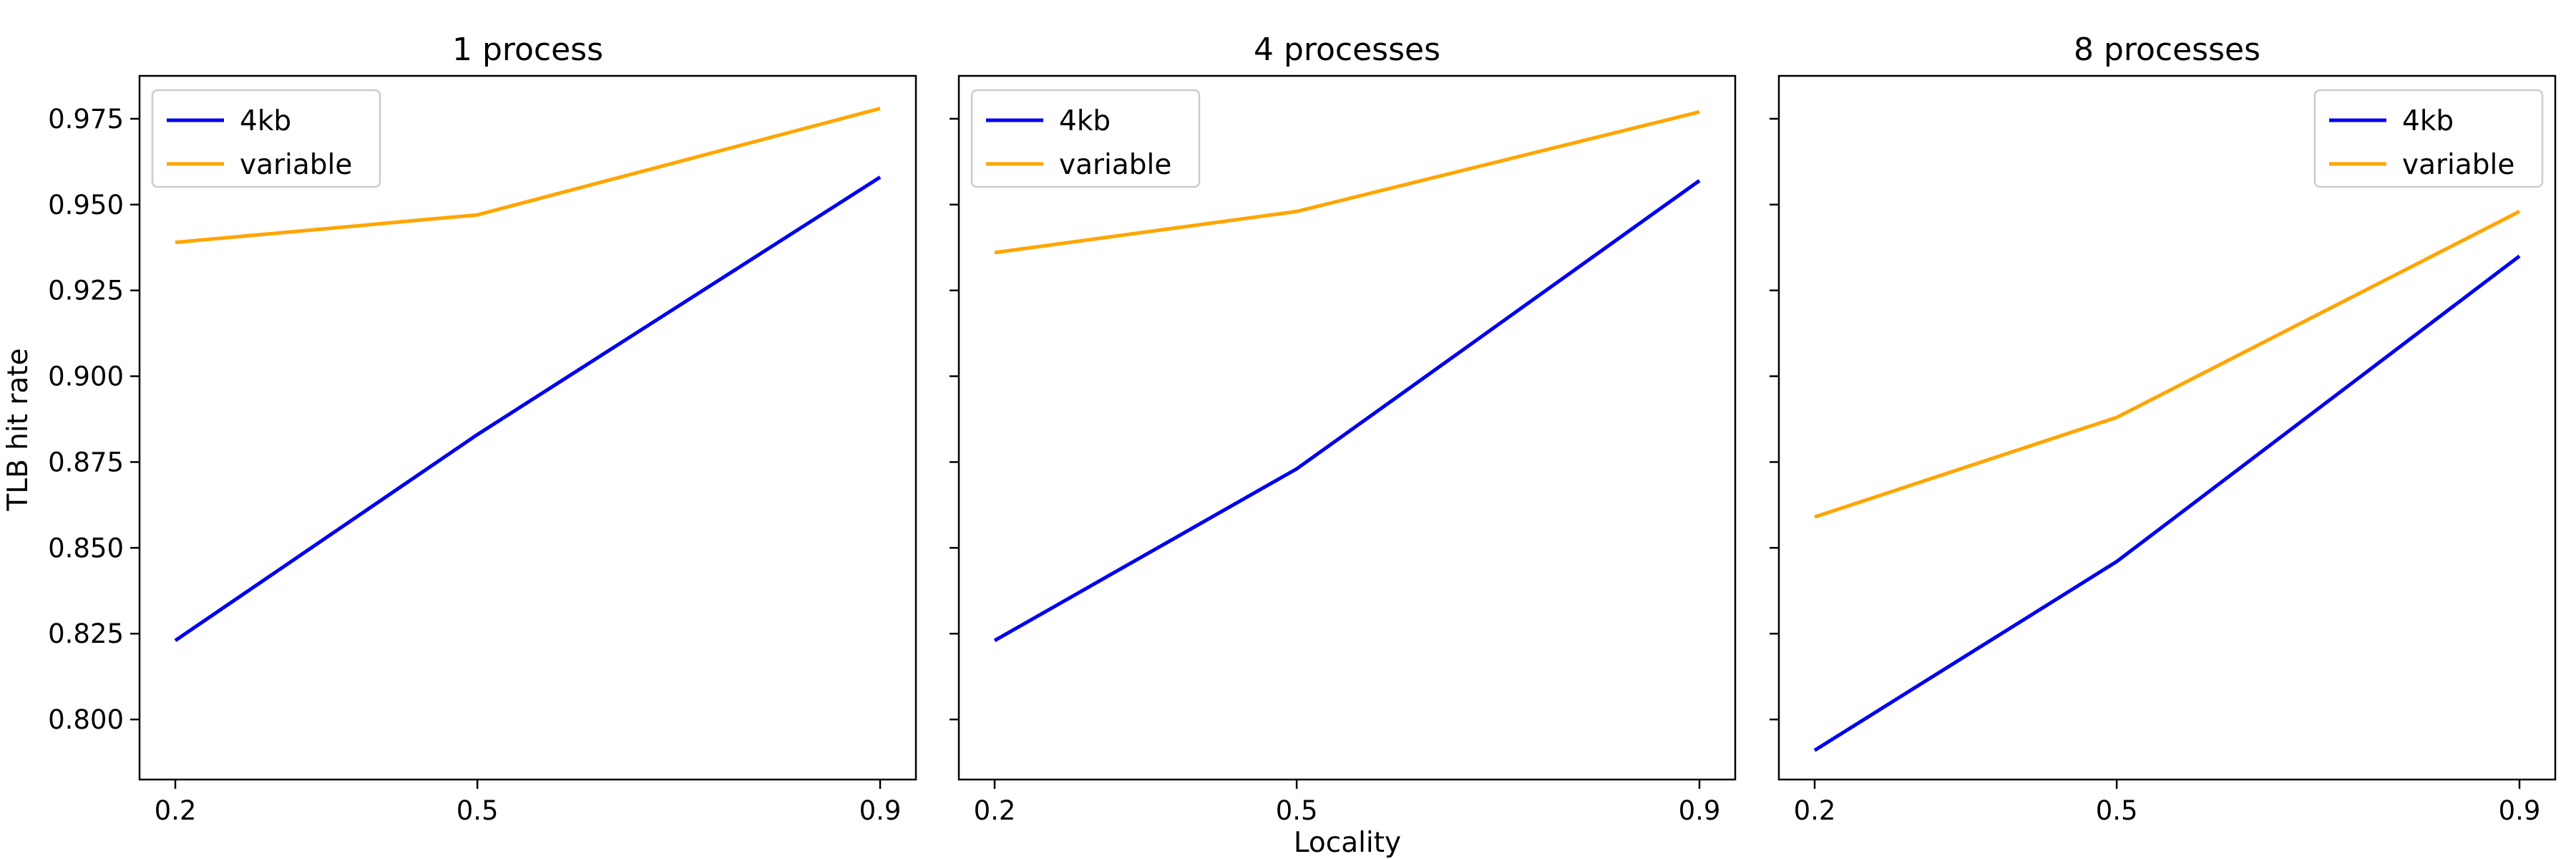 The image size is (2576, 859). I want to click on x-axis-label: Locality, so click(1347, 843).